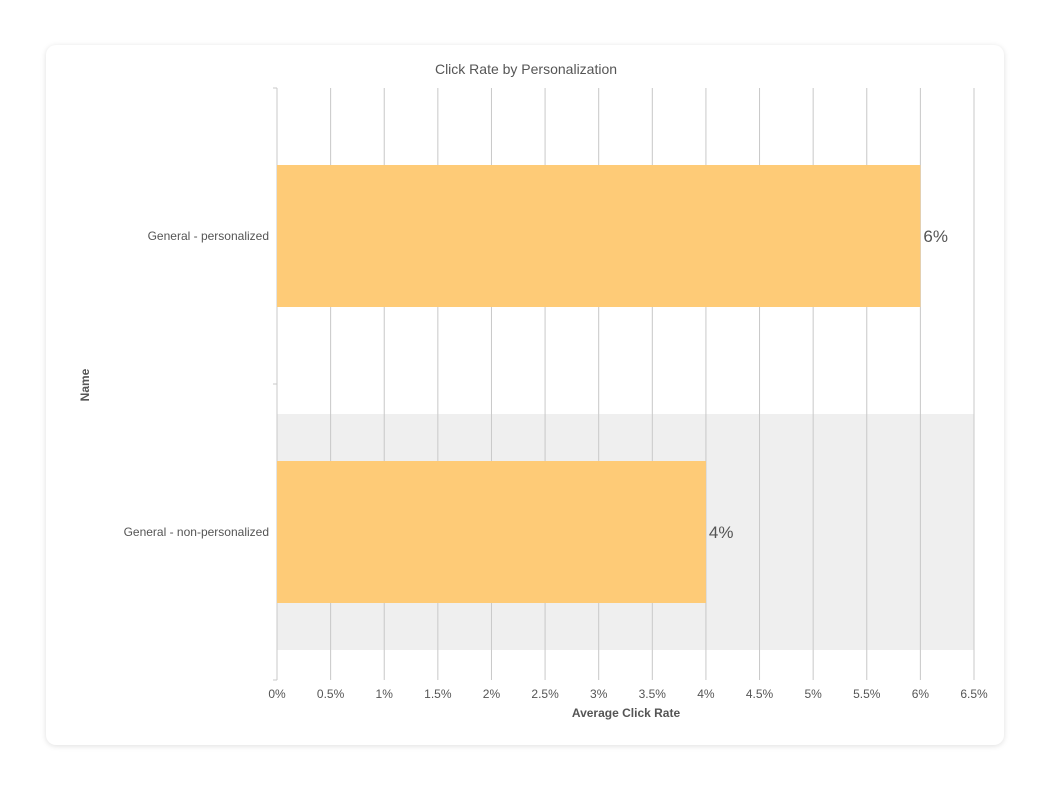 This screenshot has height=792, width=1050. What do you see at coordinates (196, 532) in the screenshot?
I see `y-tick-label: General - non-personalized` at bounding box center [196, 532].